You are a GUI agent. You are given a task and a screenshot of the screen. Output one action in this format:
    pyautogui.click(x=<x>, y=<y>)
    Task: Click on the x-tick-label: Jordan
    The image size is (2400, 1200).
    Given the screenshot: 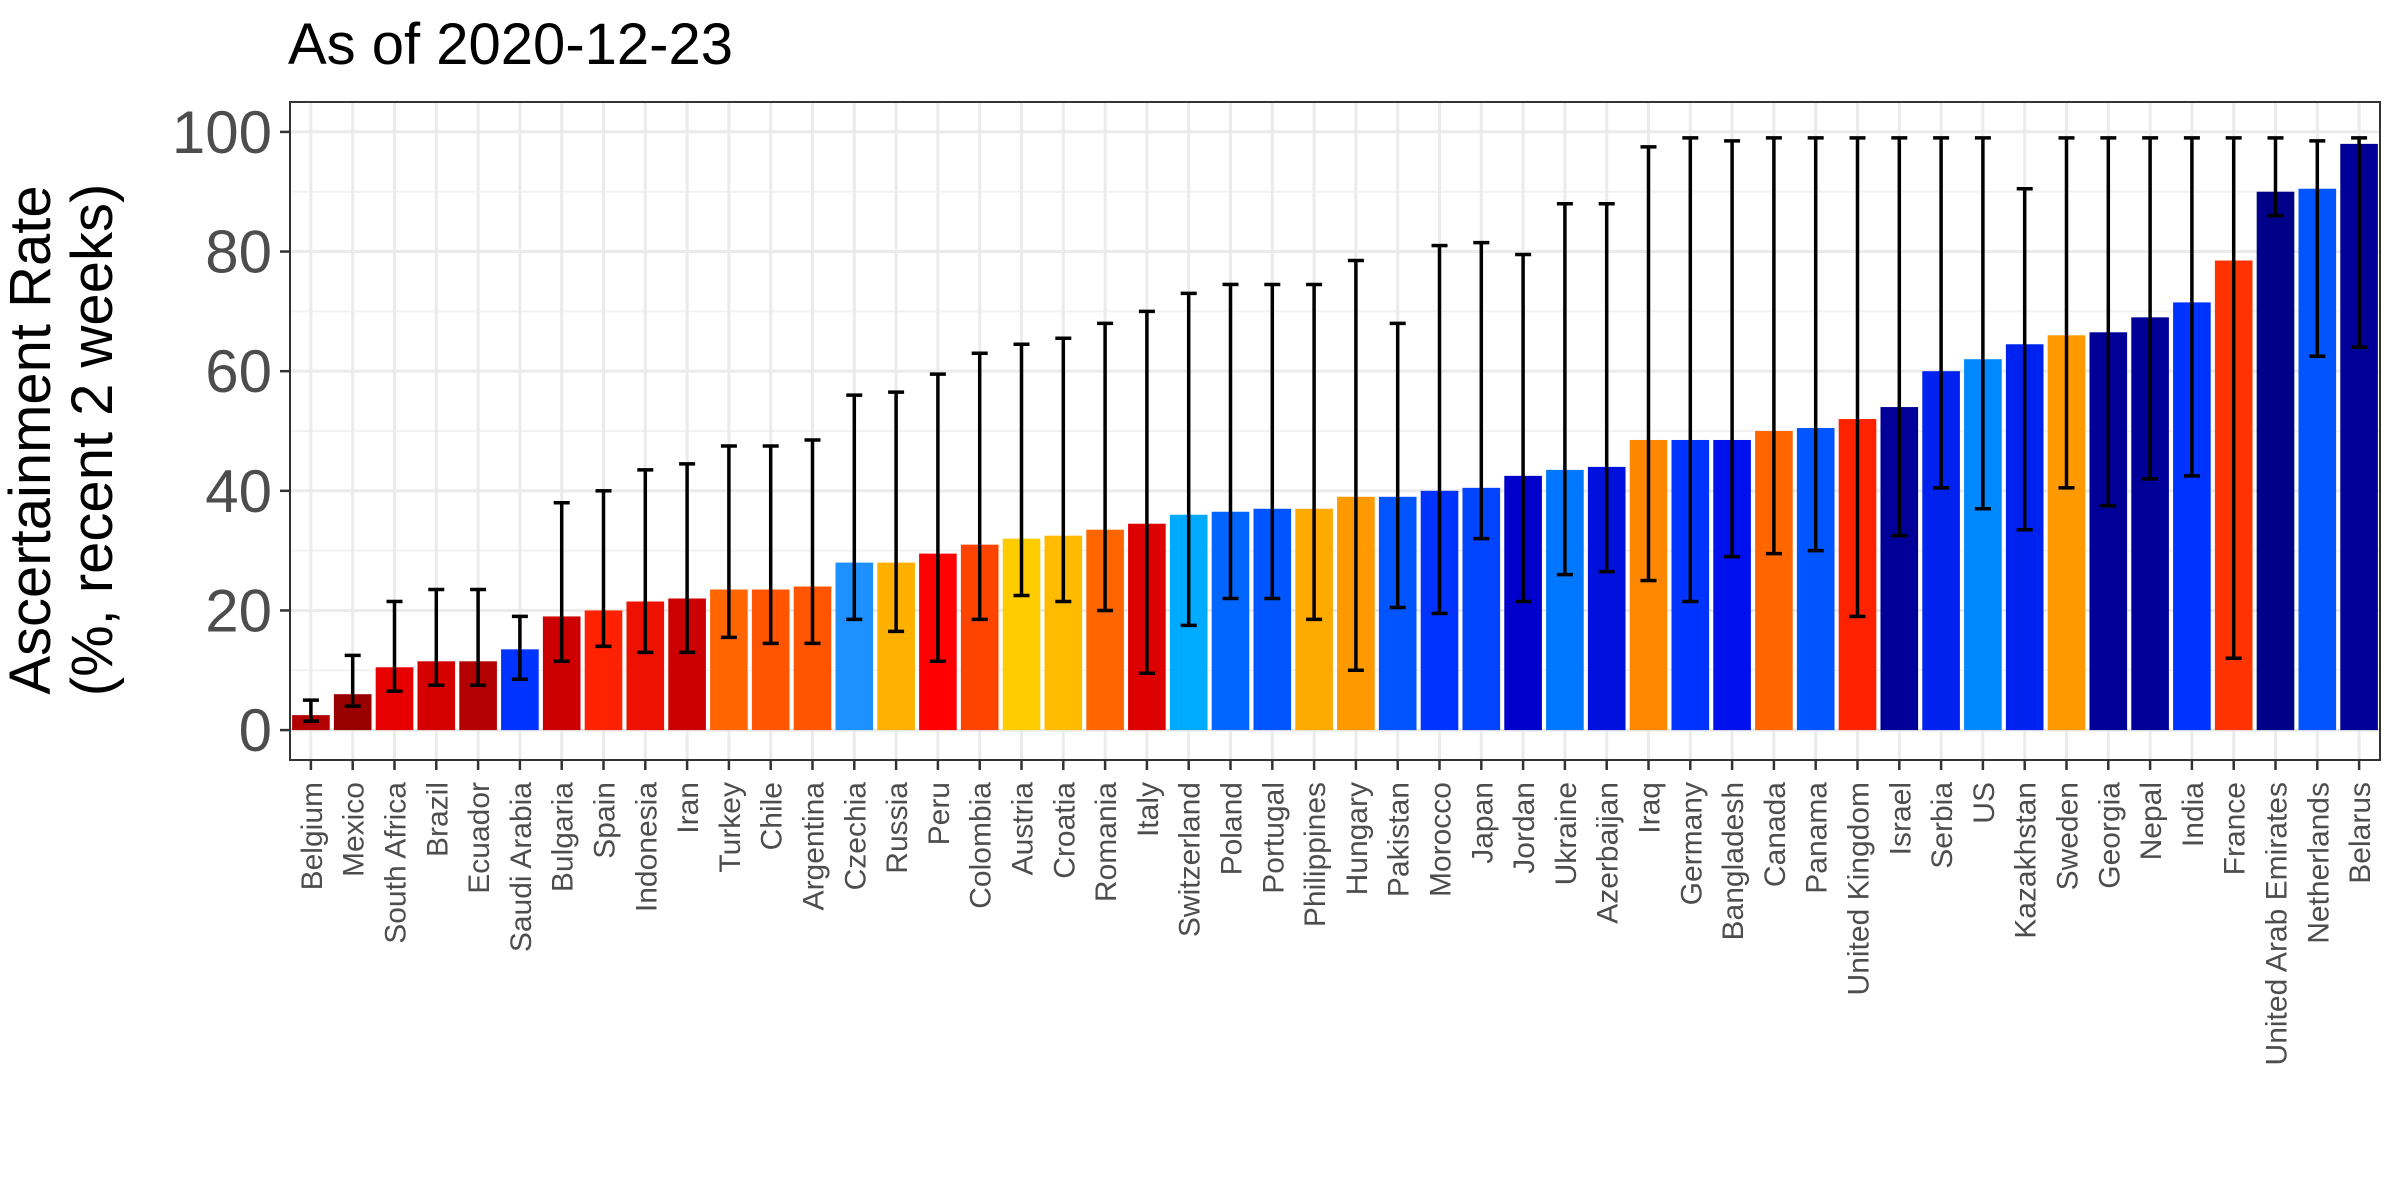 What is the action you would take?
    pyautogui.click(x=1524, y=828)
    